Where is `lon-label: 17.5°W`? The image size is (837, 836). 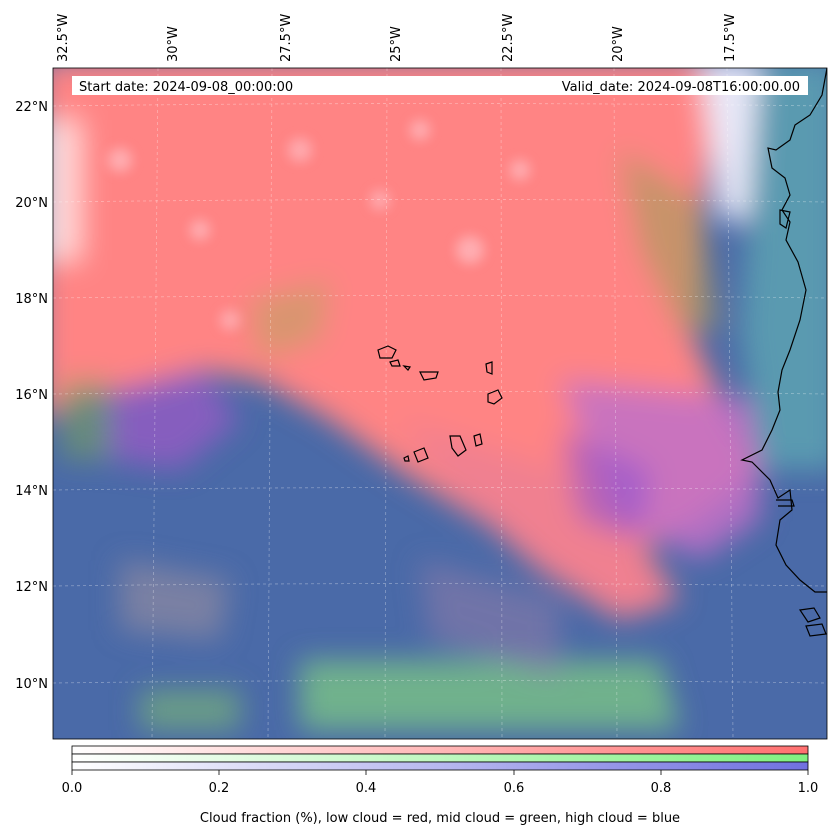
lon-label: 17.5°W is located at coordinates (730, 38).